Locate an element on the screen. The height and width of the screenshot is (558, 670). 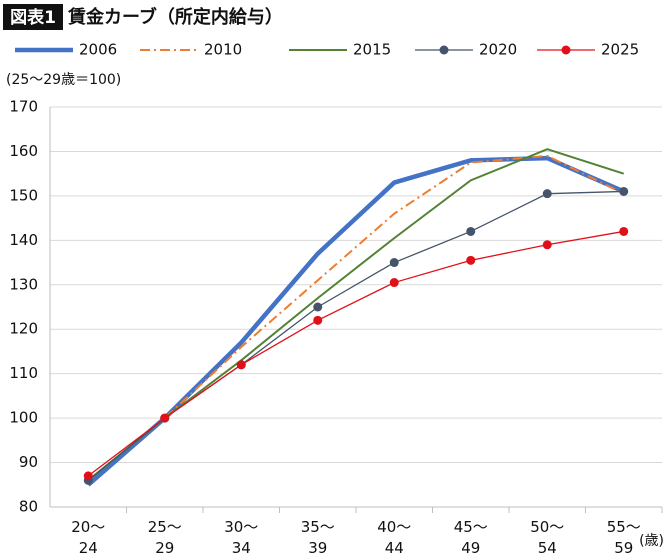
unit-note: (25～29歳＝100) is located at coordinates (63, 80).